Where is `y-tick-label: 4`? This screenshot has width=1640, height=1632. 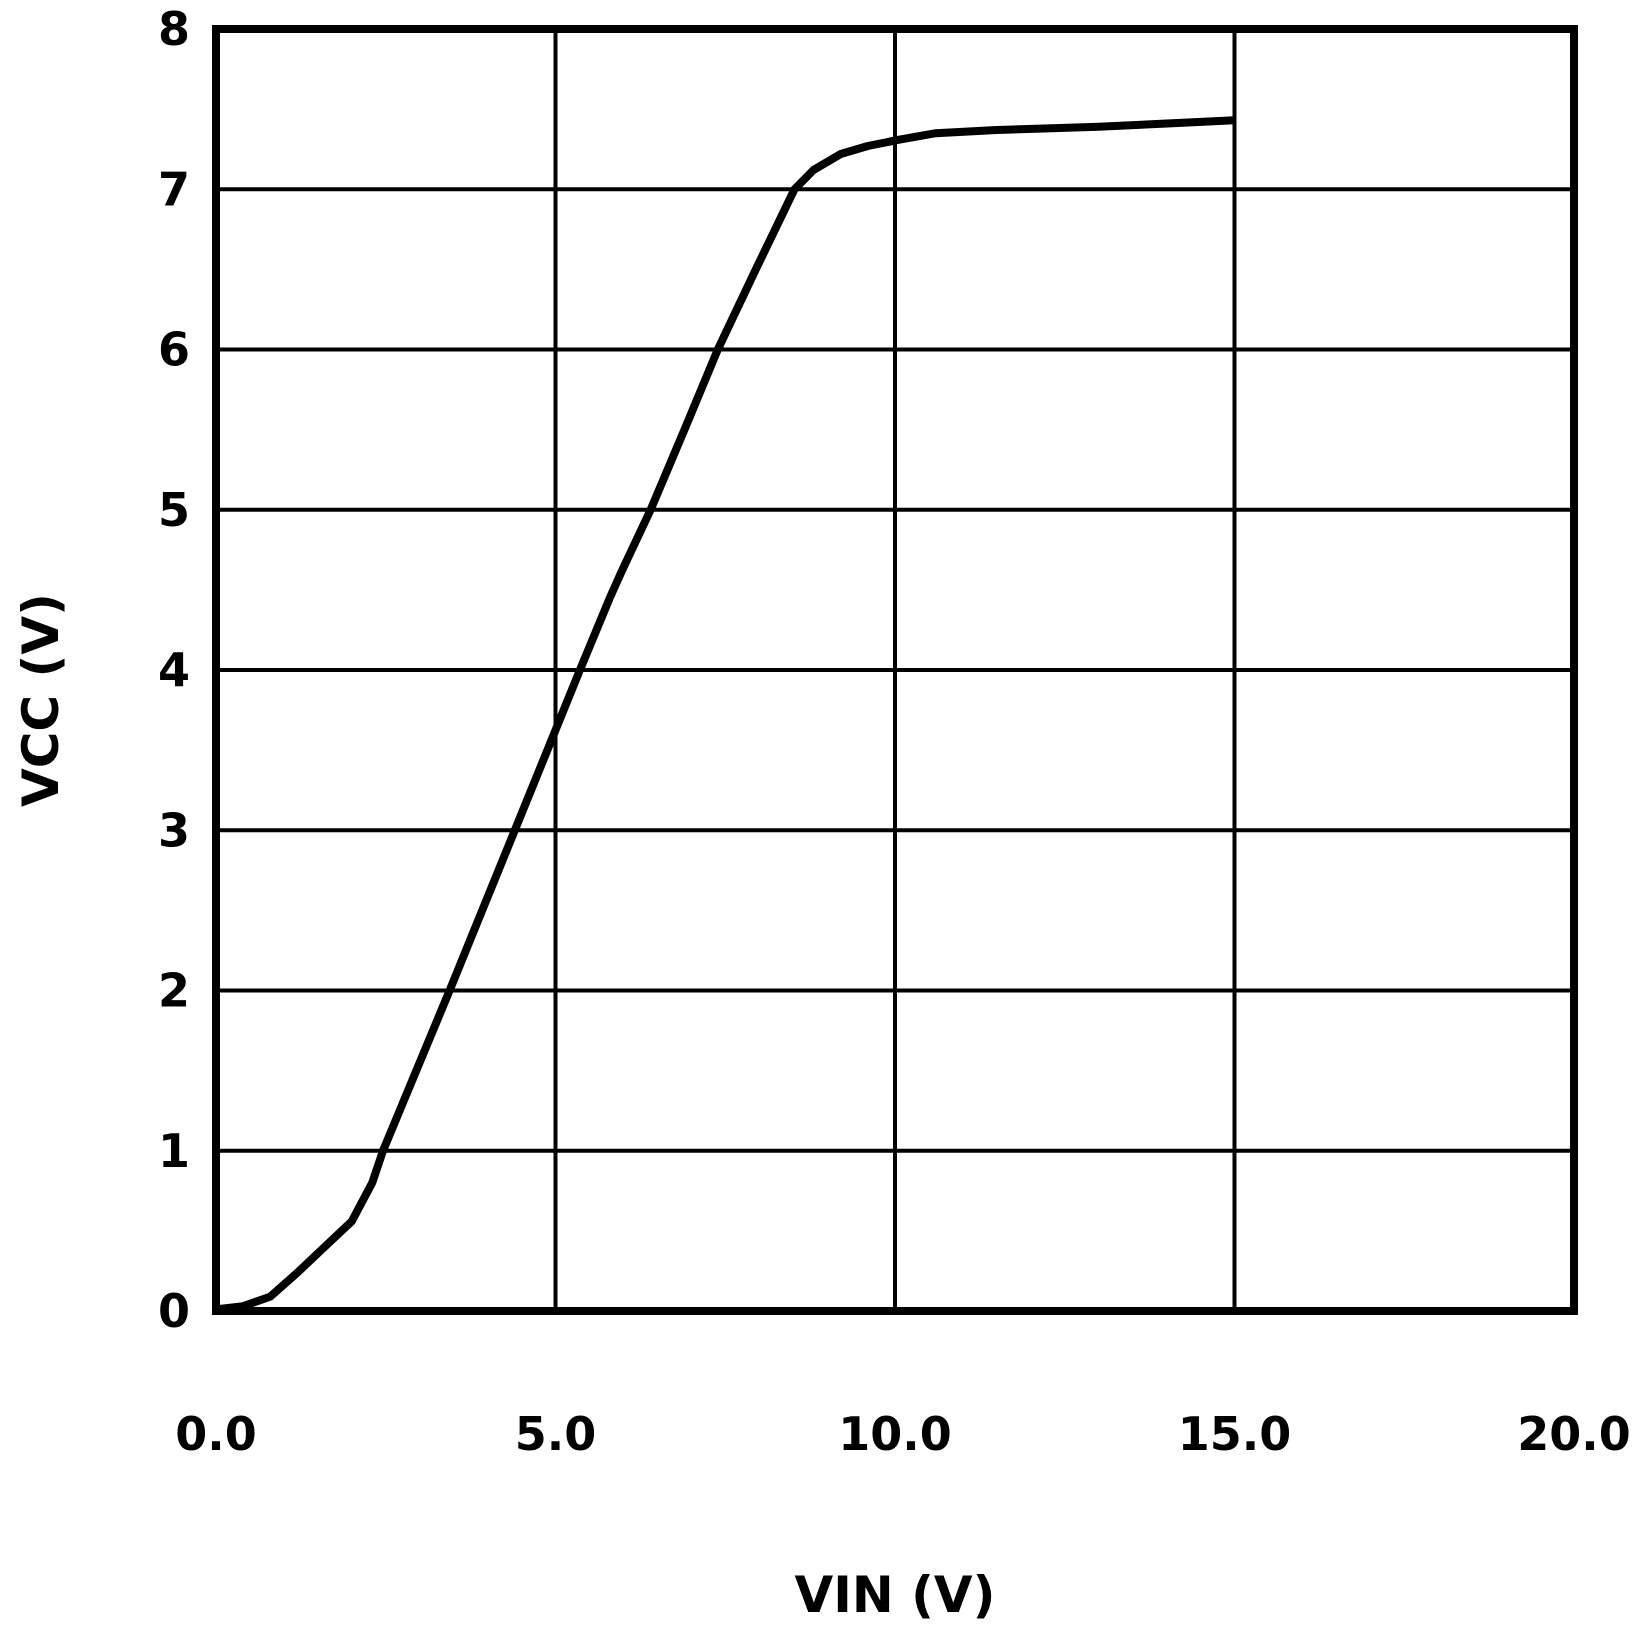 y-tick-label: 4 is located at coordinates (174, 670).